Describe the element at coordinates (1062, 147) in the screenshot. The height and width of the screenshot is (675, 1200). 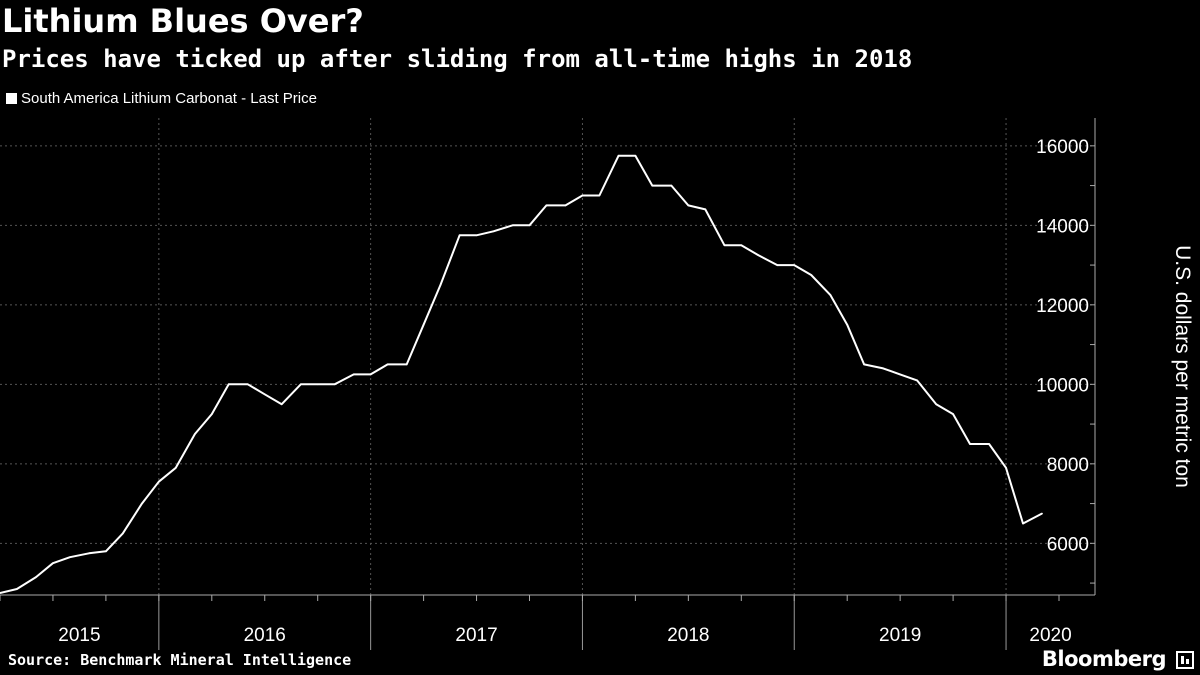
I see `y-tick-label: 16000` at that location.